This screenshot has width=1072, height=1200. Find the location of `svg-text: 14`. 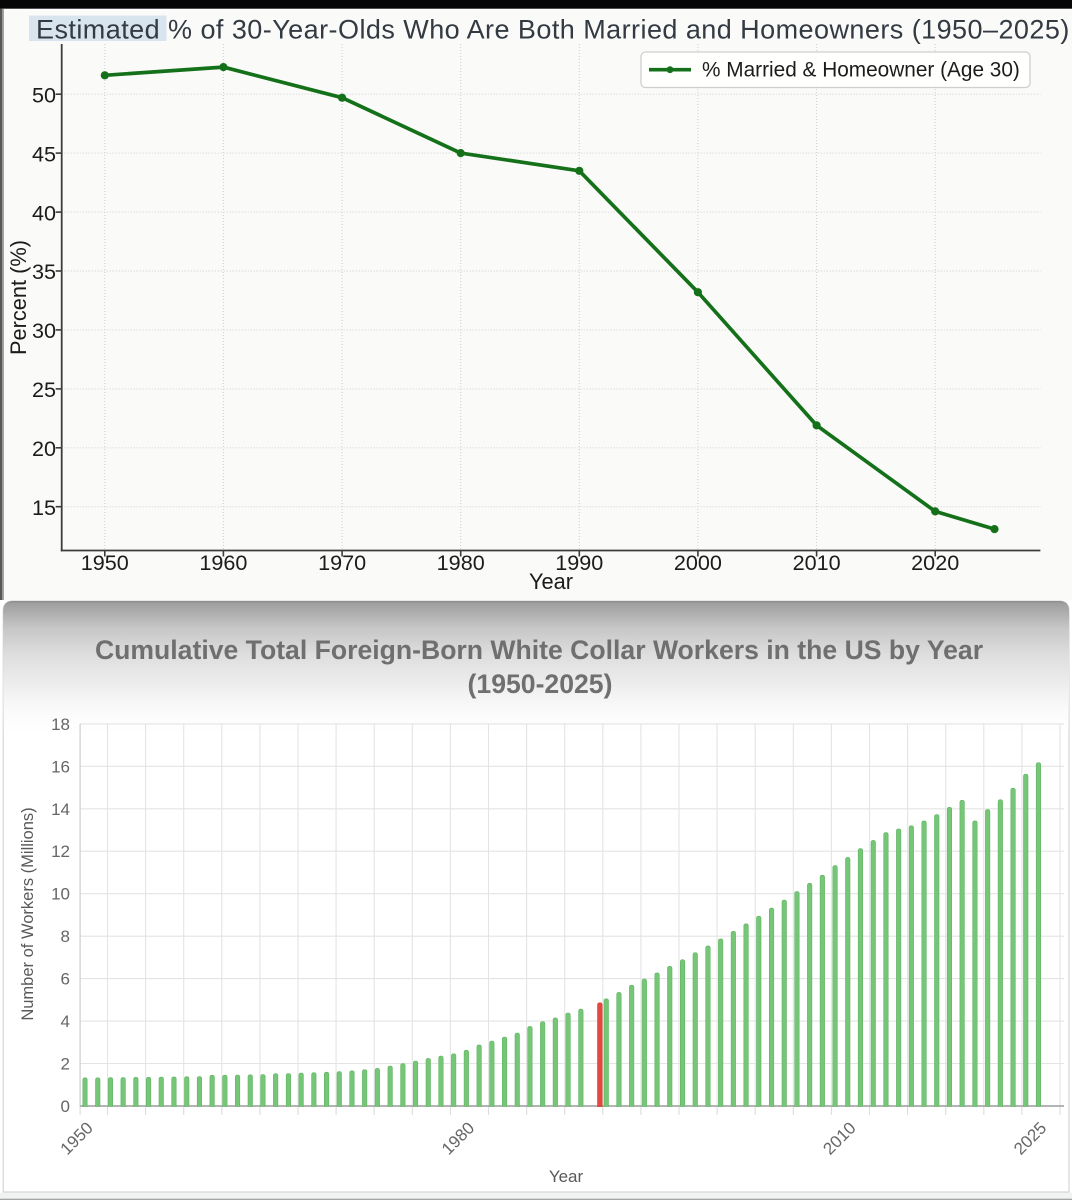

svg-text: 14 is located at coordinates (60, 809).